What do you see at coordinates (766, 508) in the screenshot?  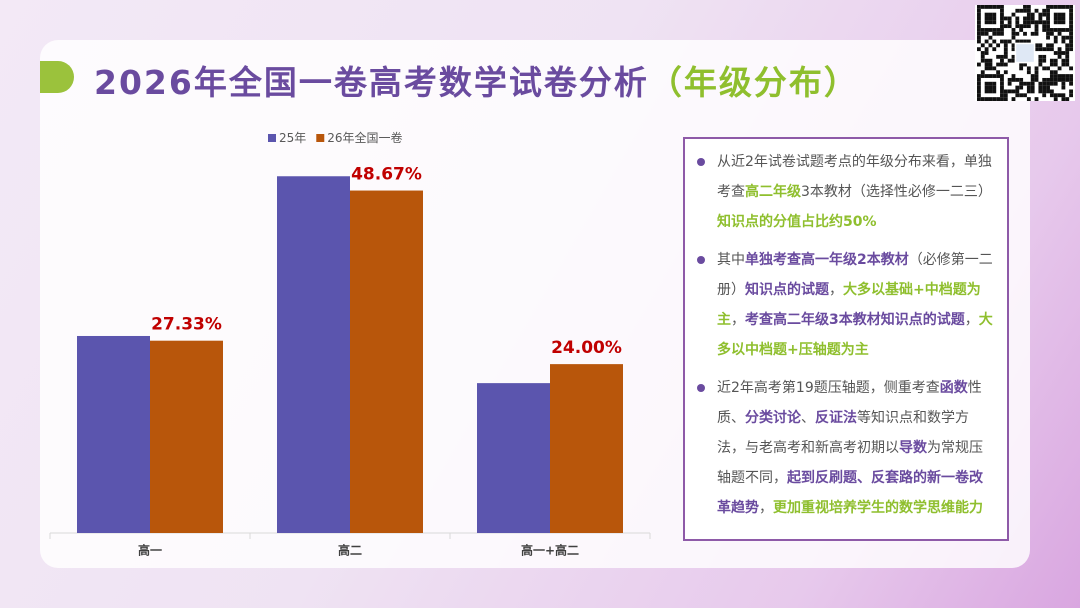 I see `text-run: ，` at bounding box center [766, 508].